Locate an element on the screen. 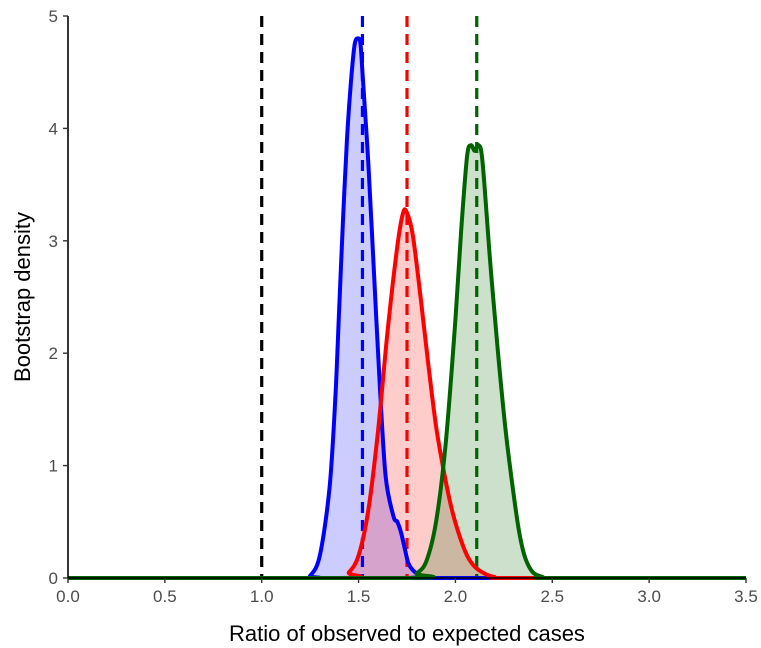 This screenshot has height=648, width=761. x-axis-title: Ratio of observed to expected cases is located at coordinates (407, 633).